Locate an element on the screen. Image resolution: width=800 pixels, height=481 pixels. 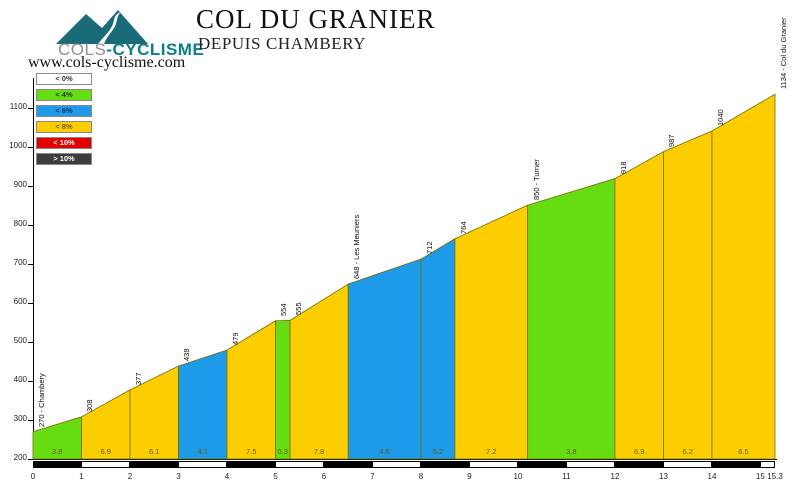
y-axis-line is located at coordinates (33, 268).